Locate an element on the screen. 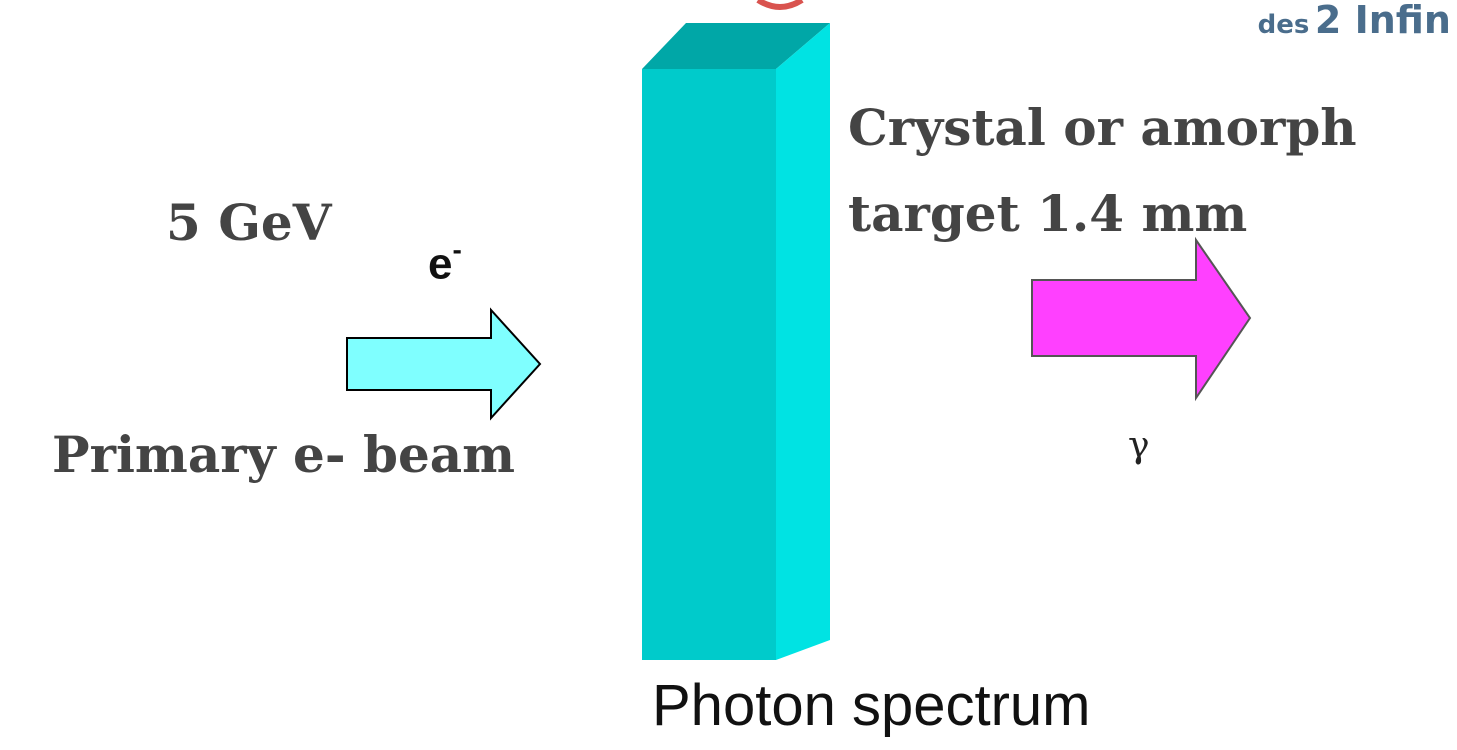 The width and height of the screenshot is (1457, 750). target-label-line2: target 1.4 mm is located at coordinates (1048, 213).